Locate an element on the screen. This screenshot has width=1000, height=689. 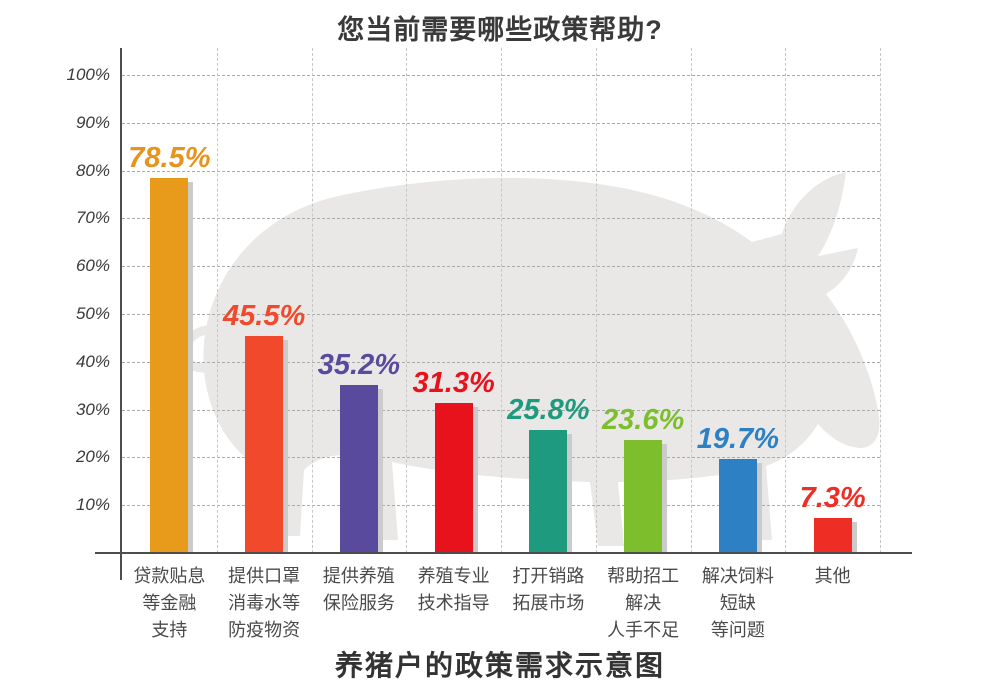
y-axis-tick: 40% is located at coordinates (92, 361).